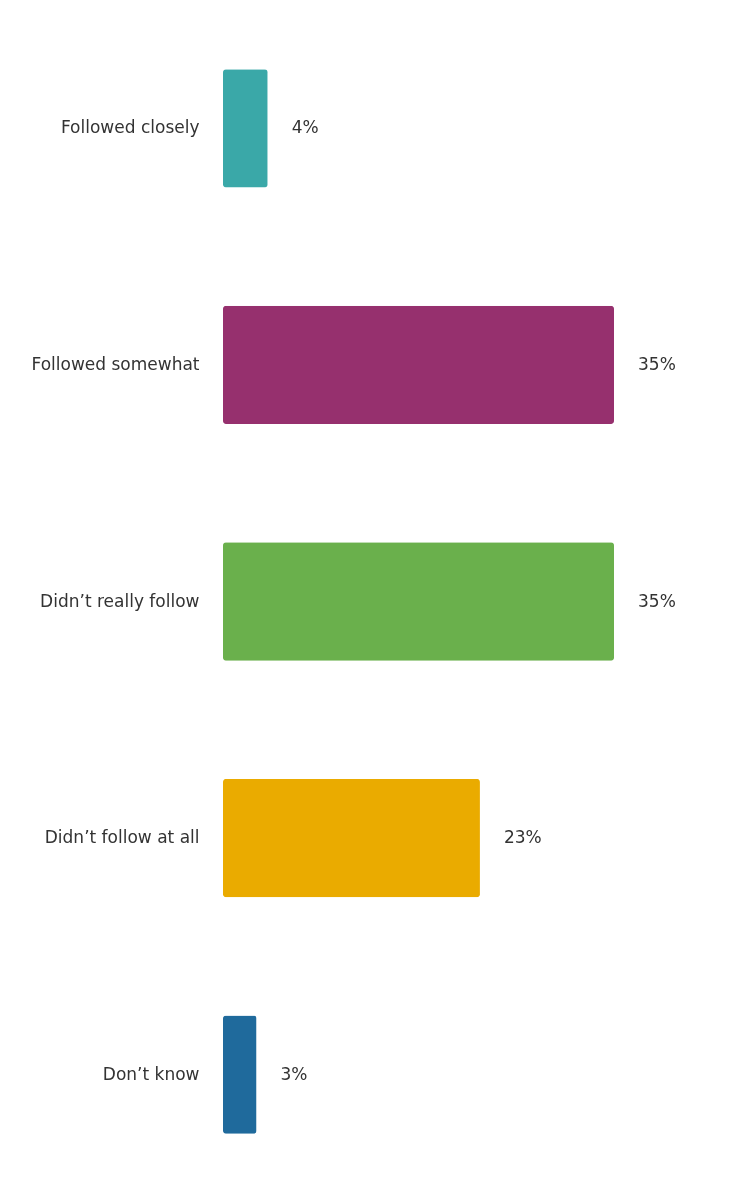  What do you see at coordinates (294, 1073) in the screenshot?
I see `data-label: 3%` at bounding box center [294, 1073].